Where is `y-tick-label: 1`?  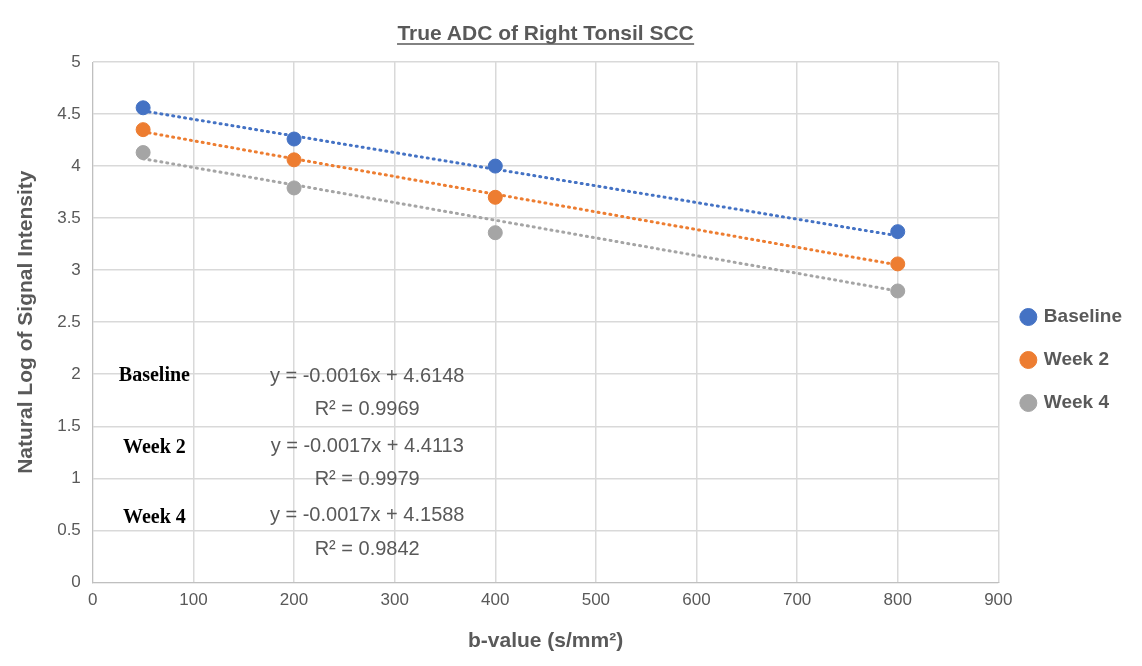
y-tick-label: 1 is located at coordinates (76, 478).